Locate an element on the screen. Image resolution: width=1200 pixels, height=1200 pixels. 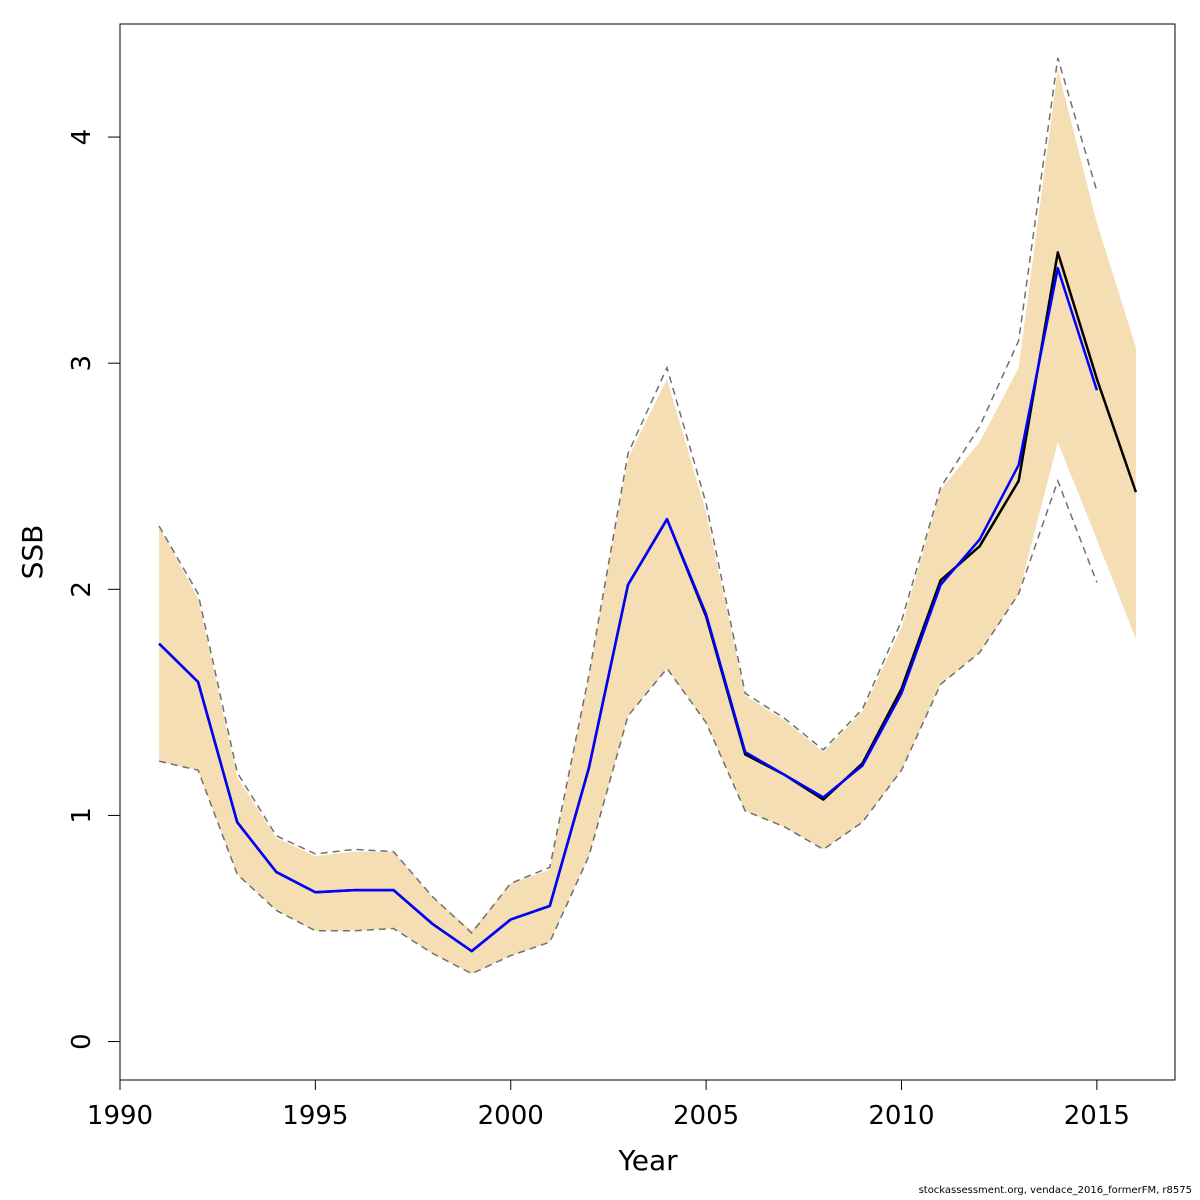
x-tick-label: 2005 is located at coordinates (706, 1116).